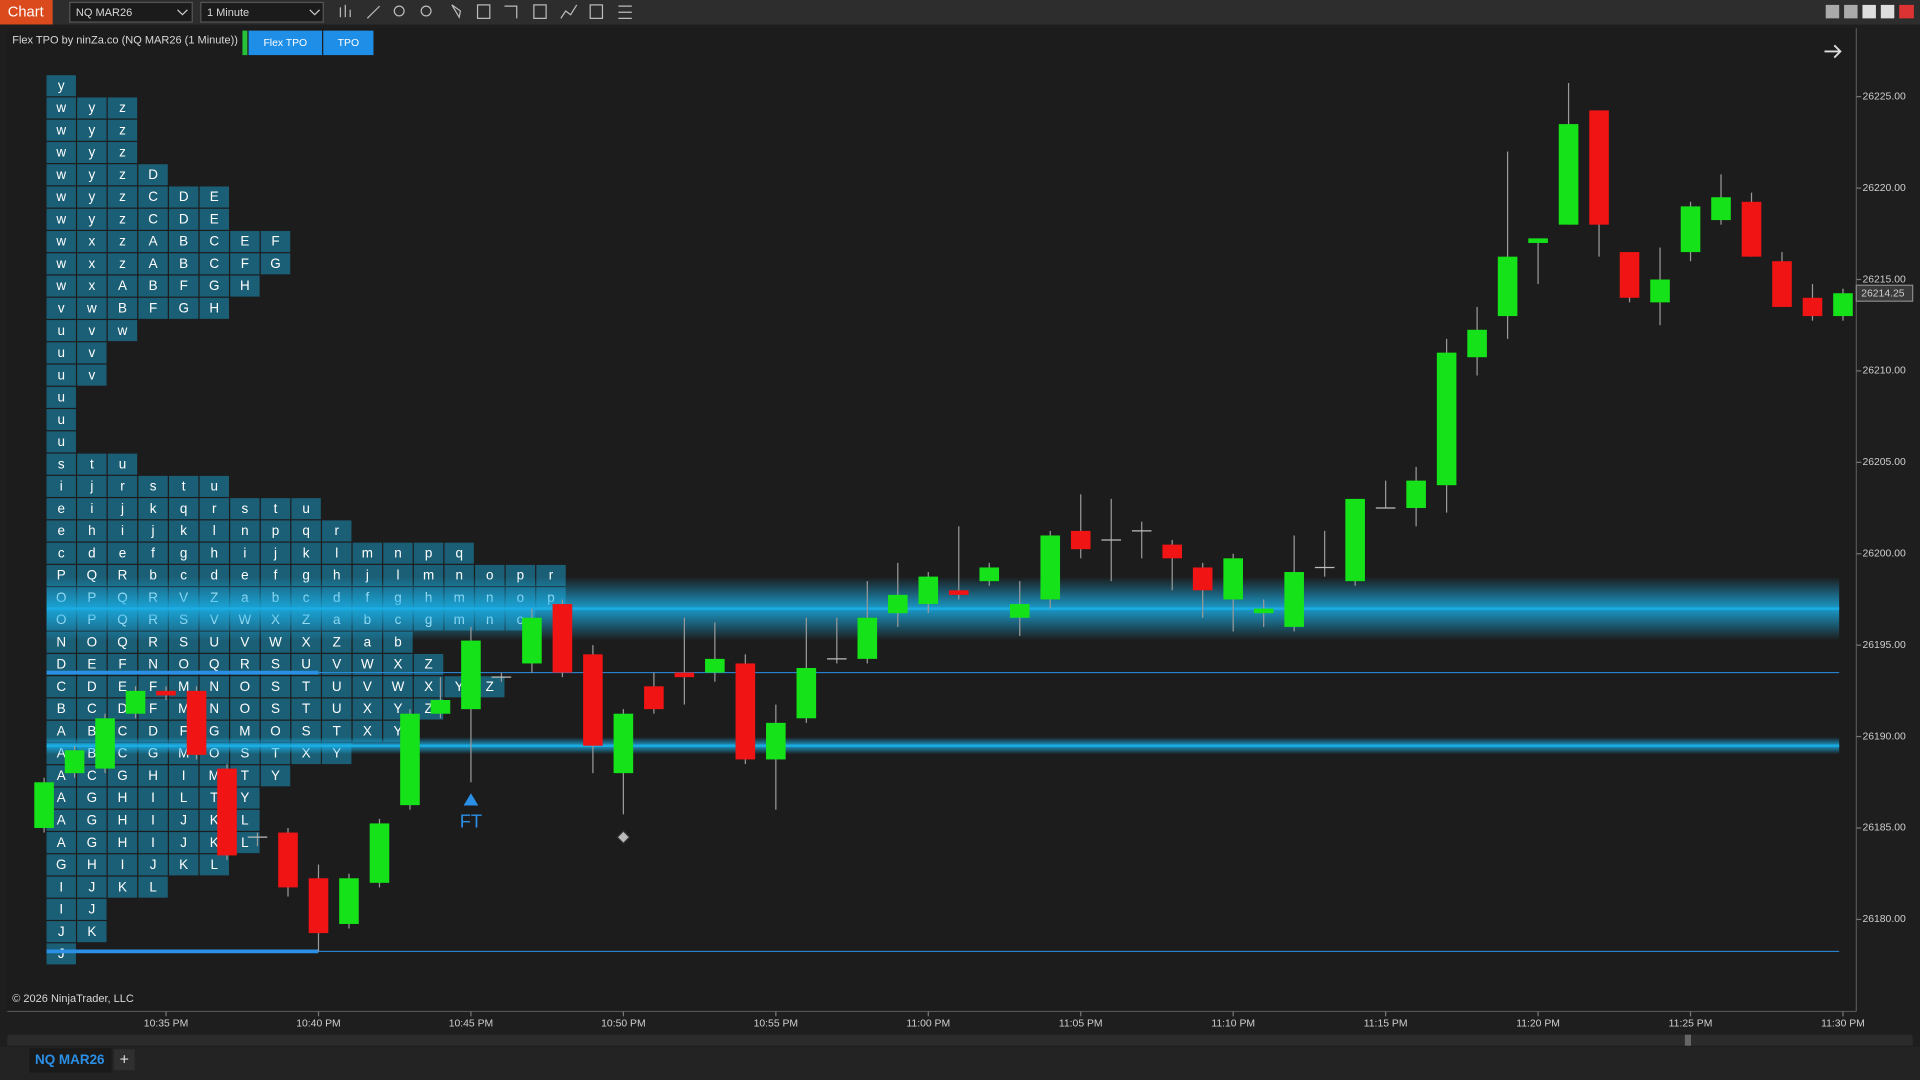 This screenshot has height=1080, width=1920. What do you see at coordinates (348, 43) in the screenshot?
I see `tpo-button` at bounding box center [348, 43].